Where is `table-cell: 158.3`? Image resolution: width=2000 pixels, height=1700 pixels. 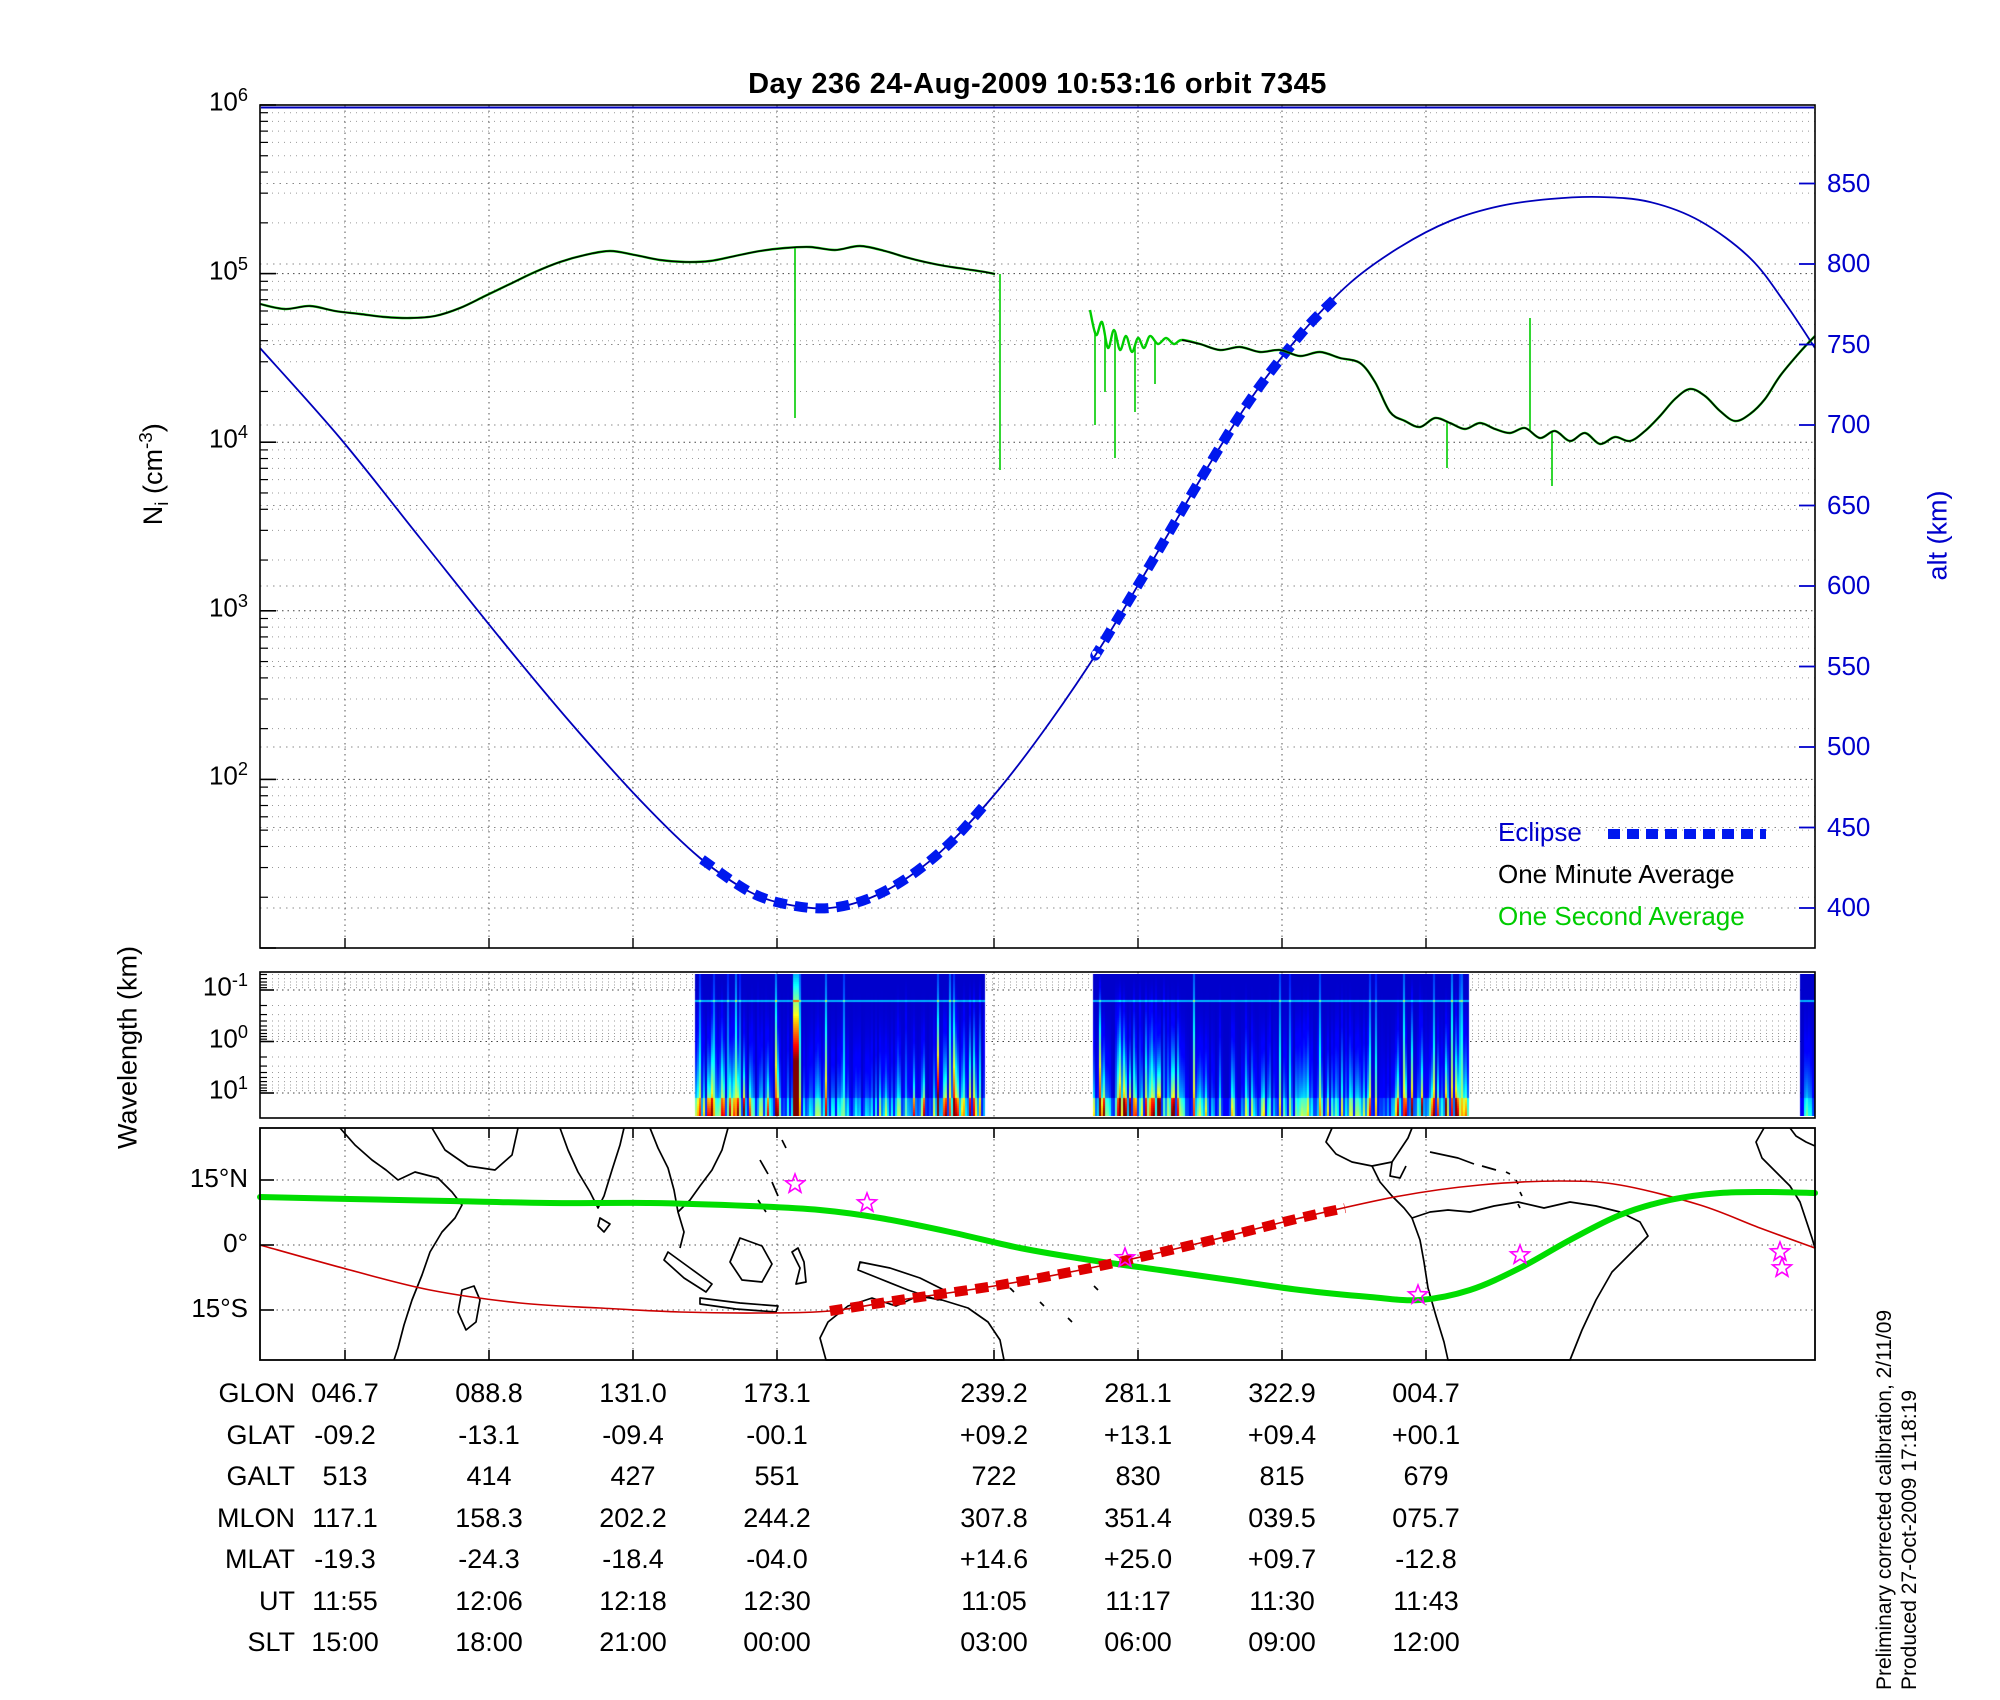
table-cell: 158.3 is located at coordinates (489, 1518).